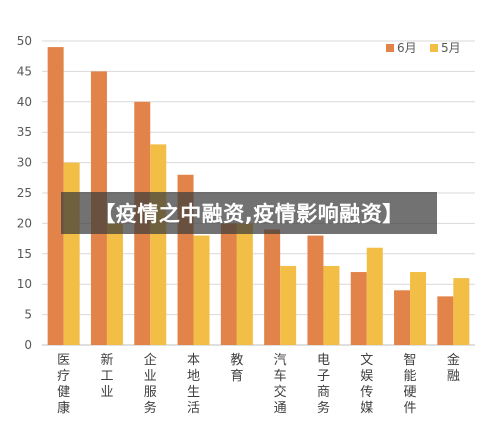 The image size is (500, 427). Describe the element at coordinates (24, 223) in the screenshot. I see `y-tick-label-20: 20` at that location.